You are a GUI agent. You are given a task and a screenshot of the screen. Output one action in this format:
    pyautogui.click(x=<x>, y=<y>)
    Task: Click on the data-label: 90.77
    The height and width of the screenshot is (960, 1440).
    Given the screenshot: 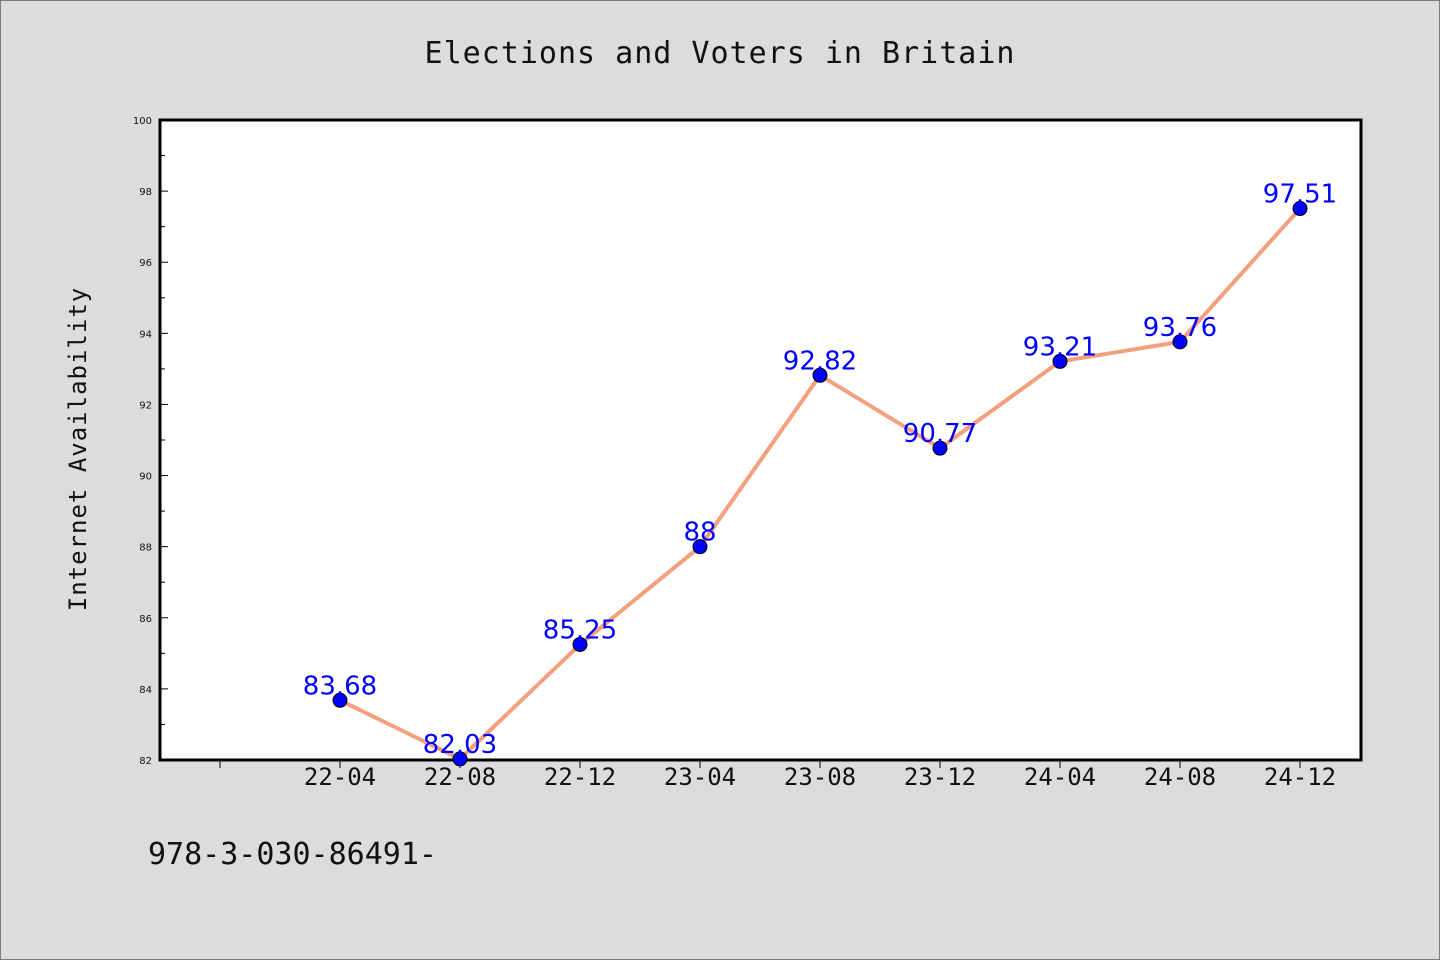 What is the action you would take?
    pyautogui.click(x=940, y=434)
    